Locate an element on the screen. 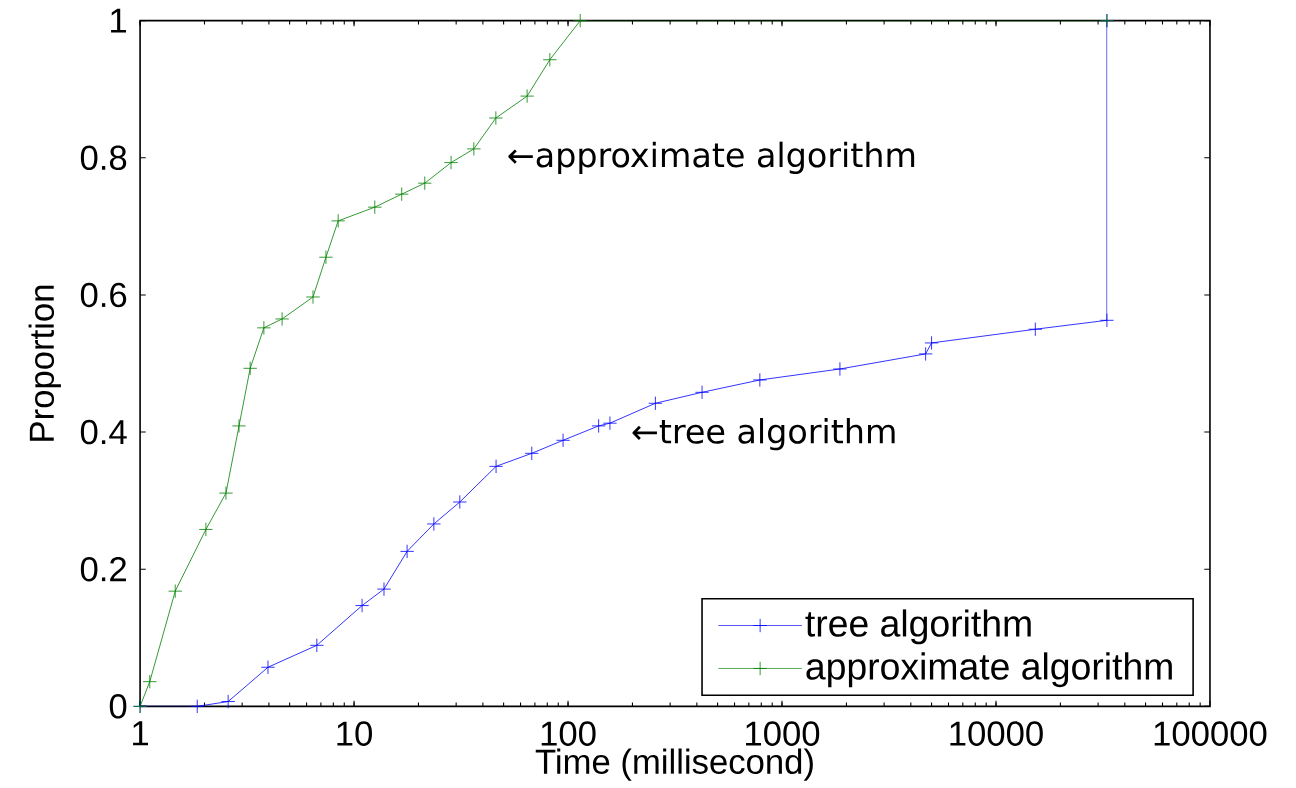 This screenshot has height=788, width=1296. x-tick-label: 10 is located at coordinates (354, 734).